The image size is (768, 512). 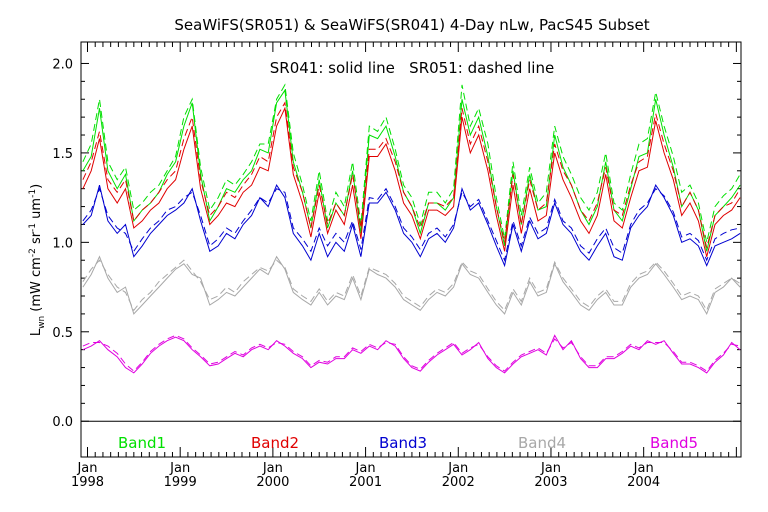 What do you see at coordinates (550, 482) in the screenshot?
I see `x-tick-label-year: 2003` at bounding box center [550, 482].